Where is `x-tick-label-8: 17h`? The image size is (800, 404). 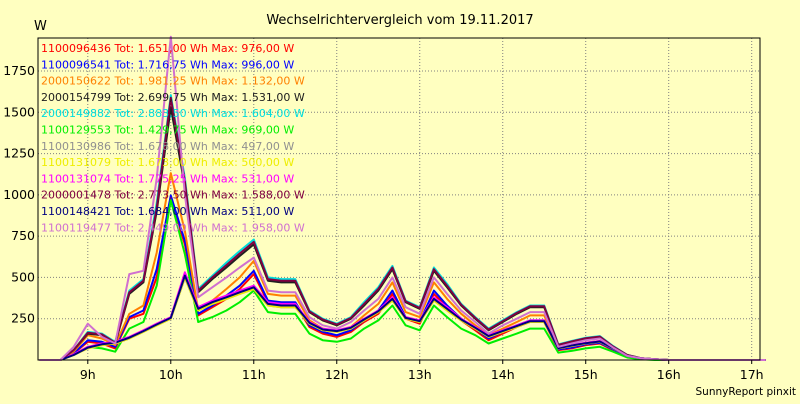
x-tick-label-8: 17h is located at coordinates (752, 374).